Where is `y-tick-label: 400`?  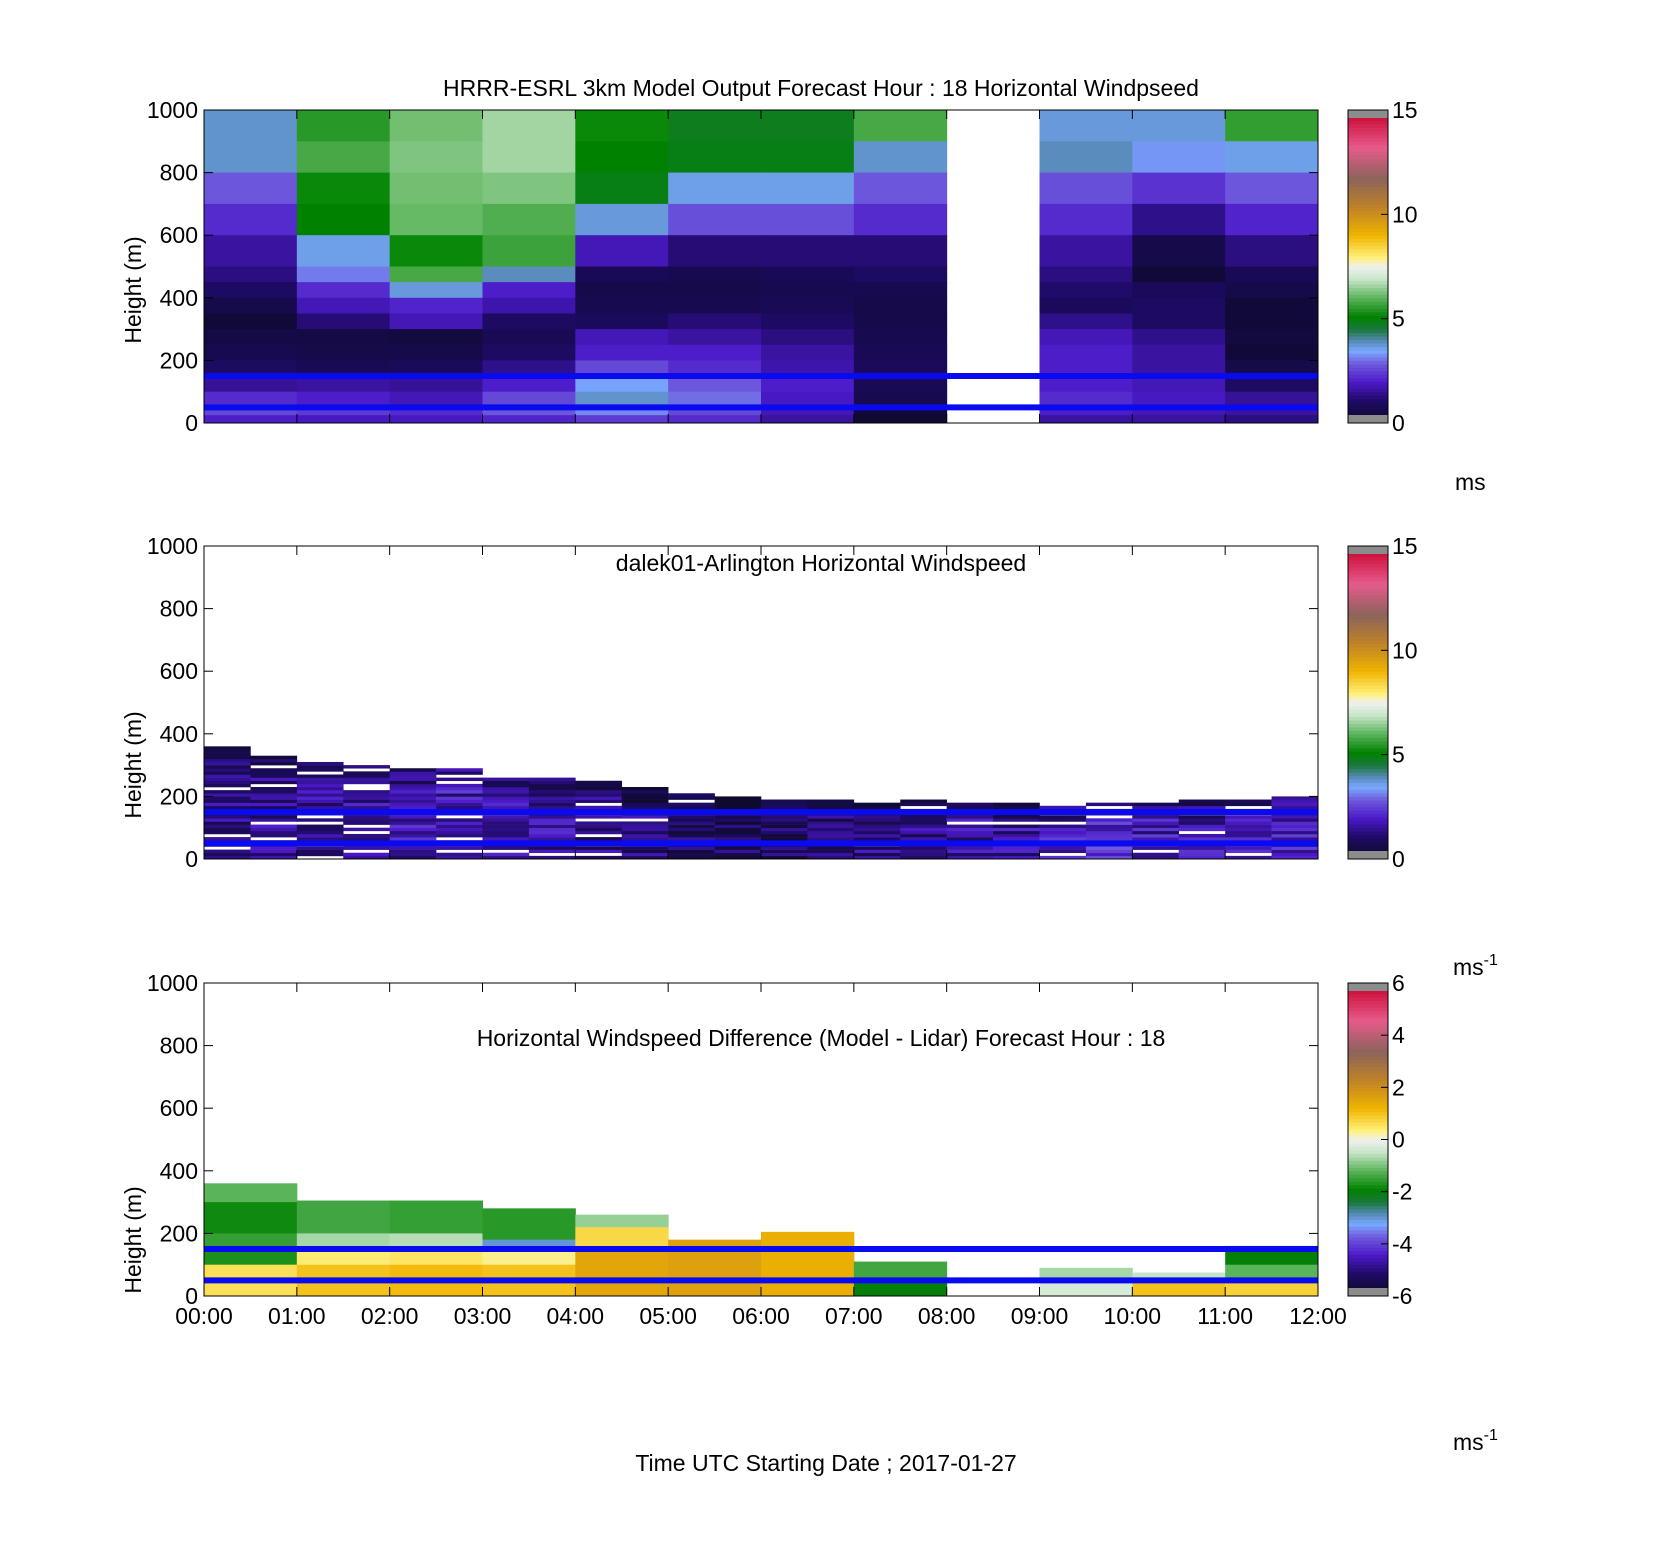 y-tick-label: 400 is located at coordinates (179, 298).